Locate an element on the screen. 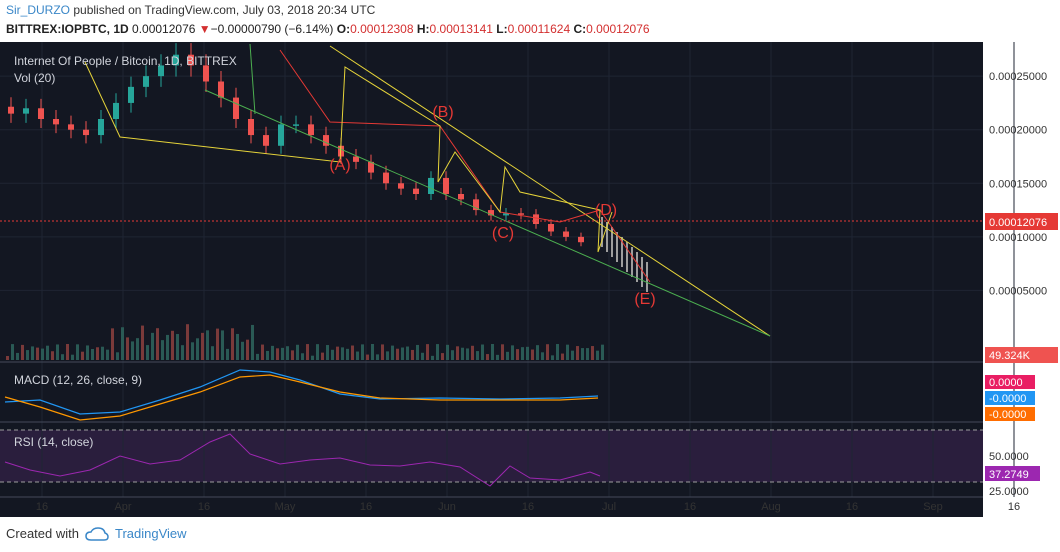 This screenshot has width=1060, height=552. wave-label: (B) is located at coordinates (442, 112).